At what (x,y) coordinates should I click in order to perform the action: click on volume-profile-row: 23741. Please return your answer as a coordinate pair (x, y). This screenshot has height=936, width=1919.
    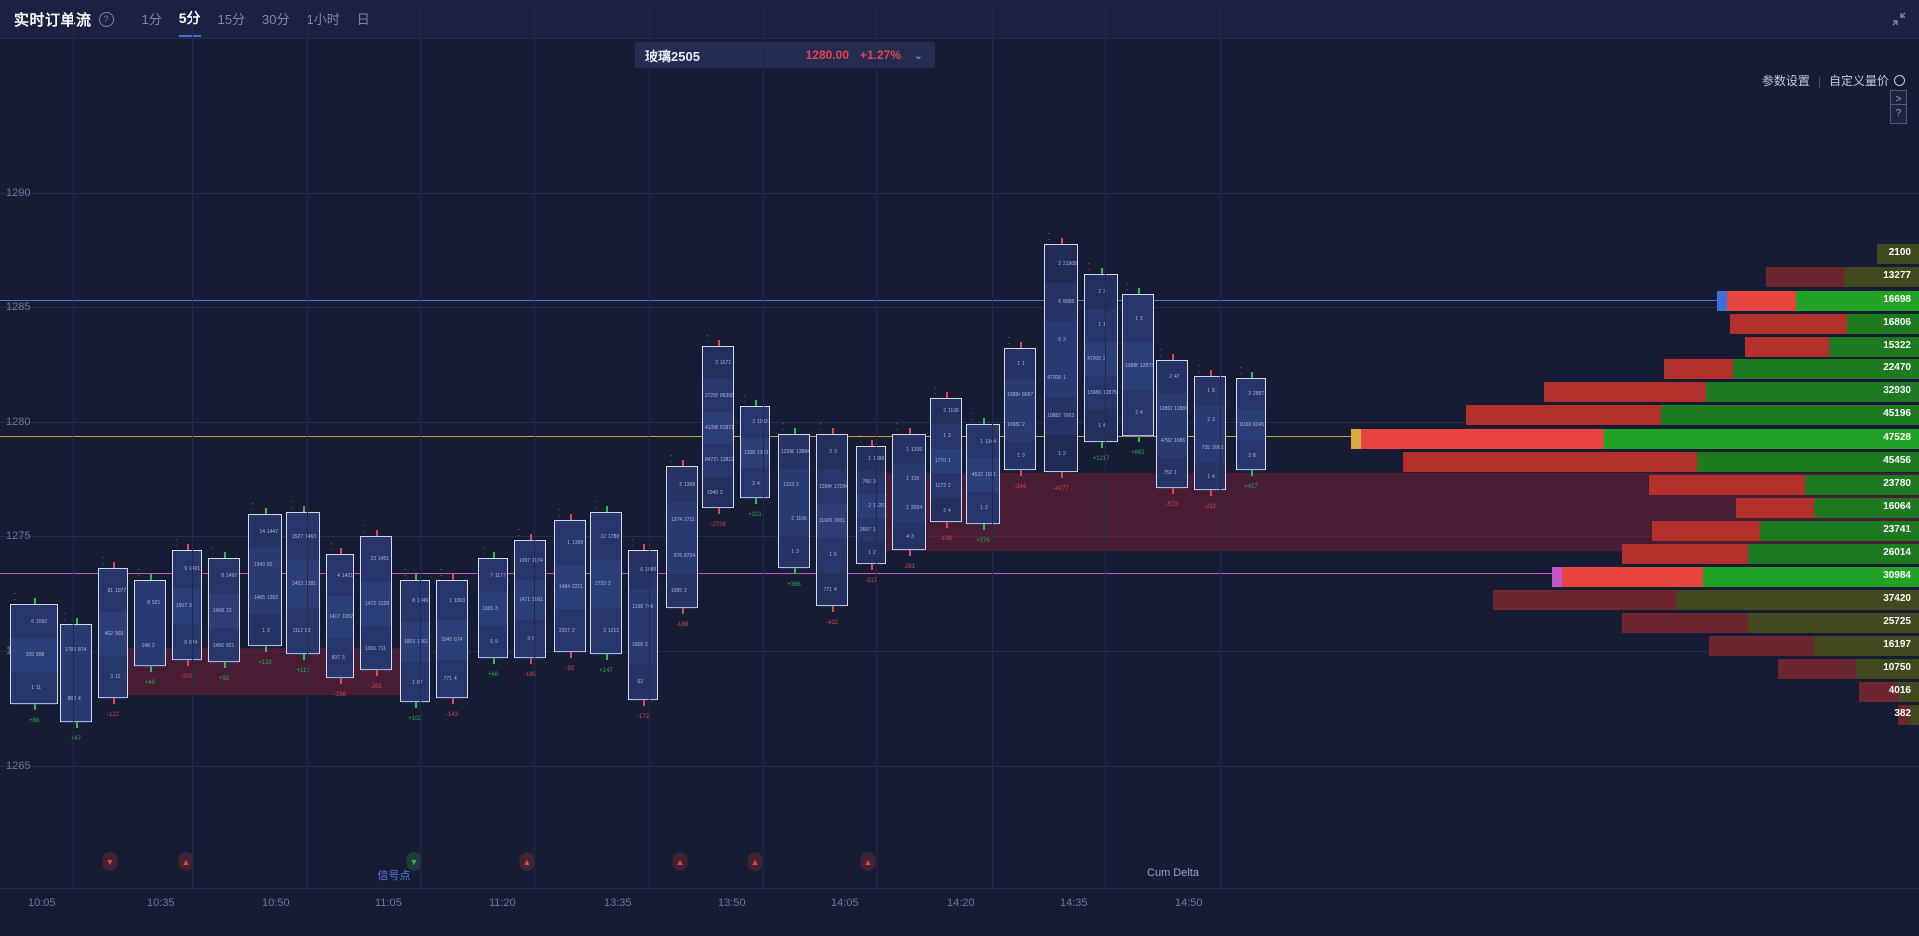
    Looking at the image, I should click on (1709, 531).